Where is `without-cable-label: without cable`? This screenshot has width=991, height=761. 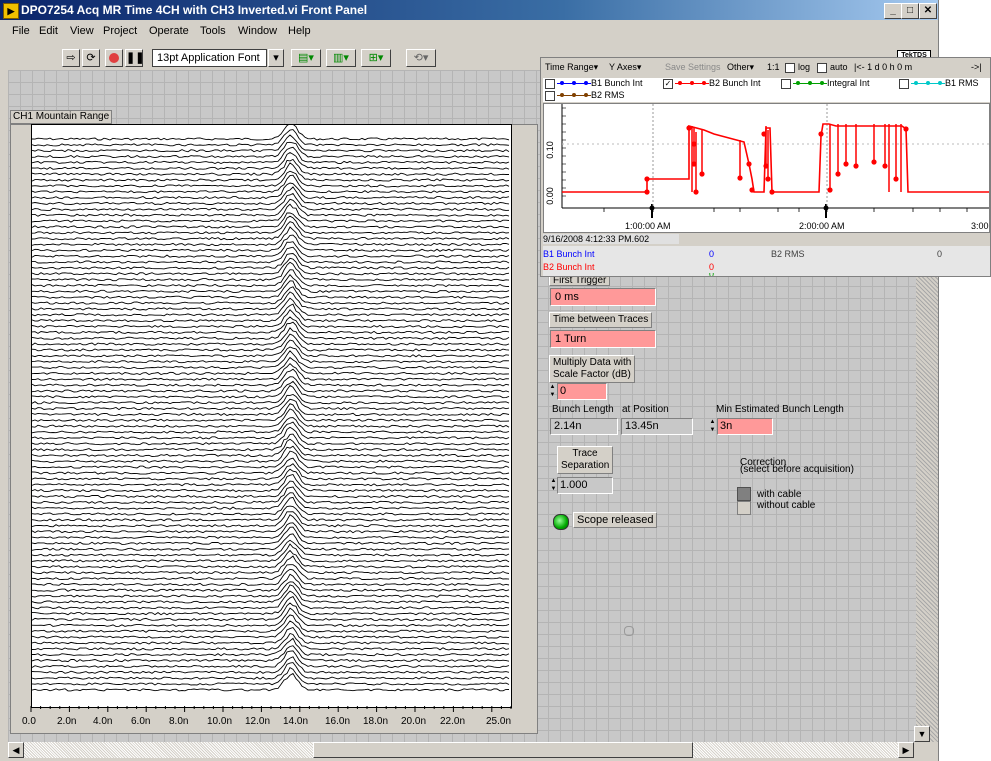
without-cable-label: without cable is located at coordinates (786, 505).